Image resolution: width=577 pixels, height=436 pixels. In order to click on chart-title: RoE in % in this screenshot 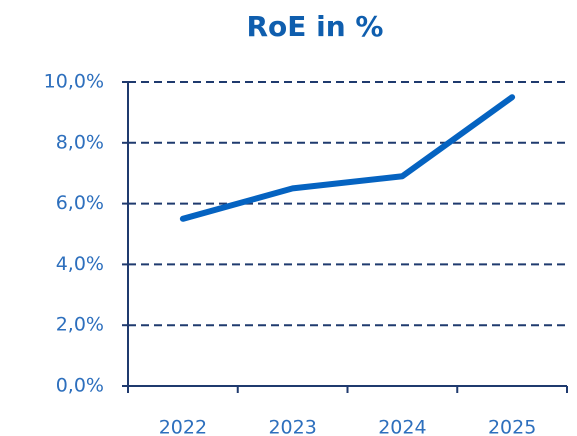, I will do `click(314, 26)`.